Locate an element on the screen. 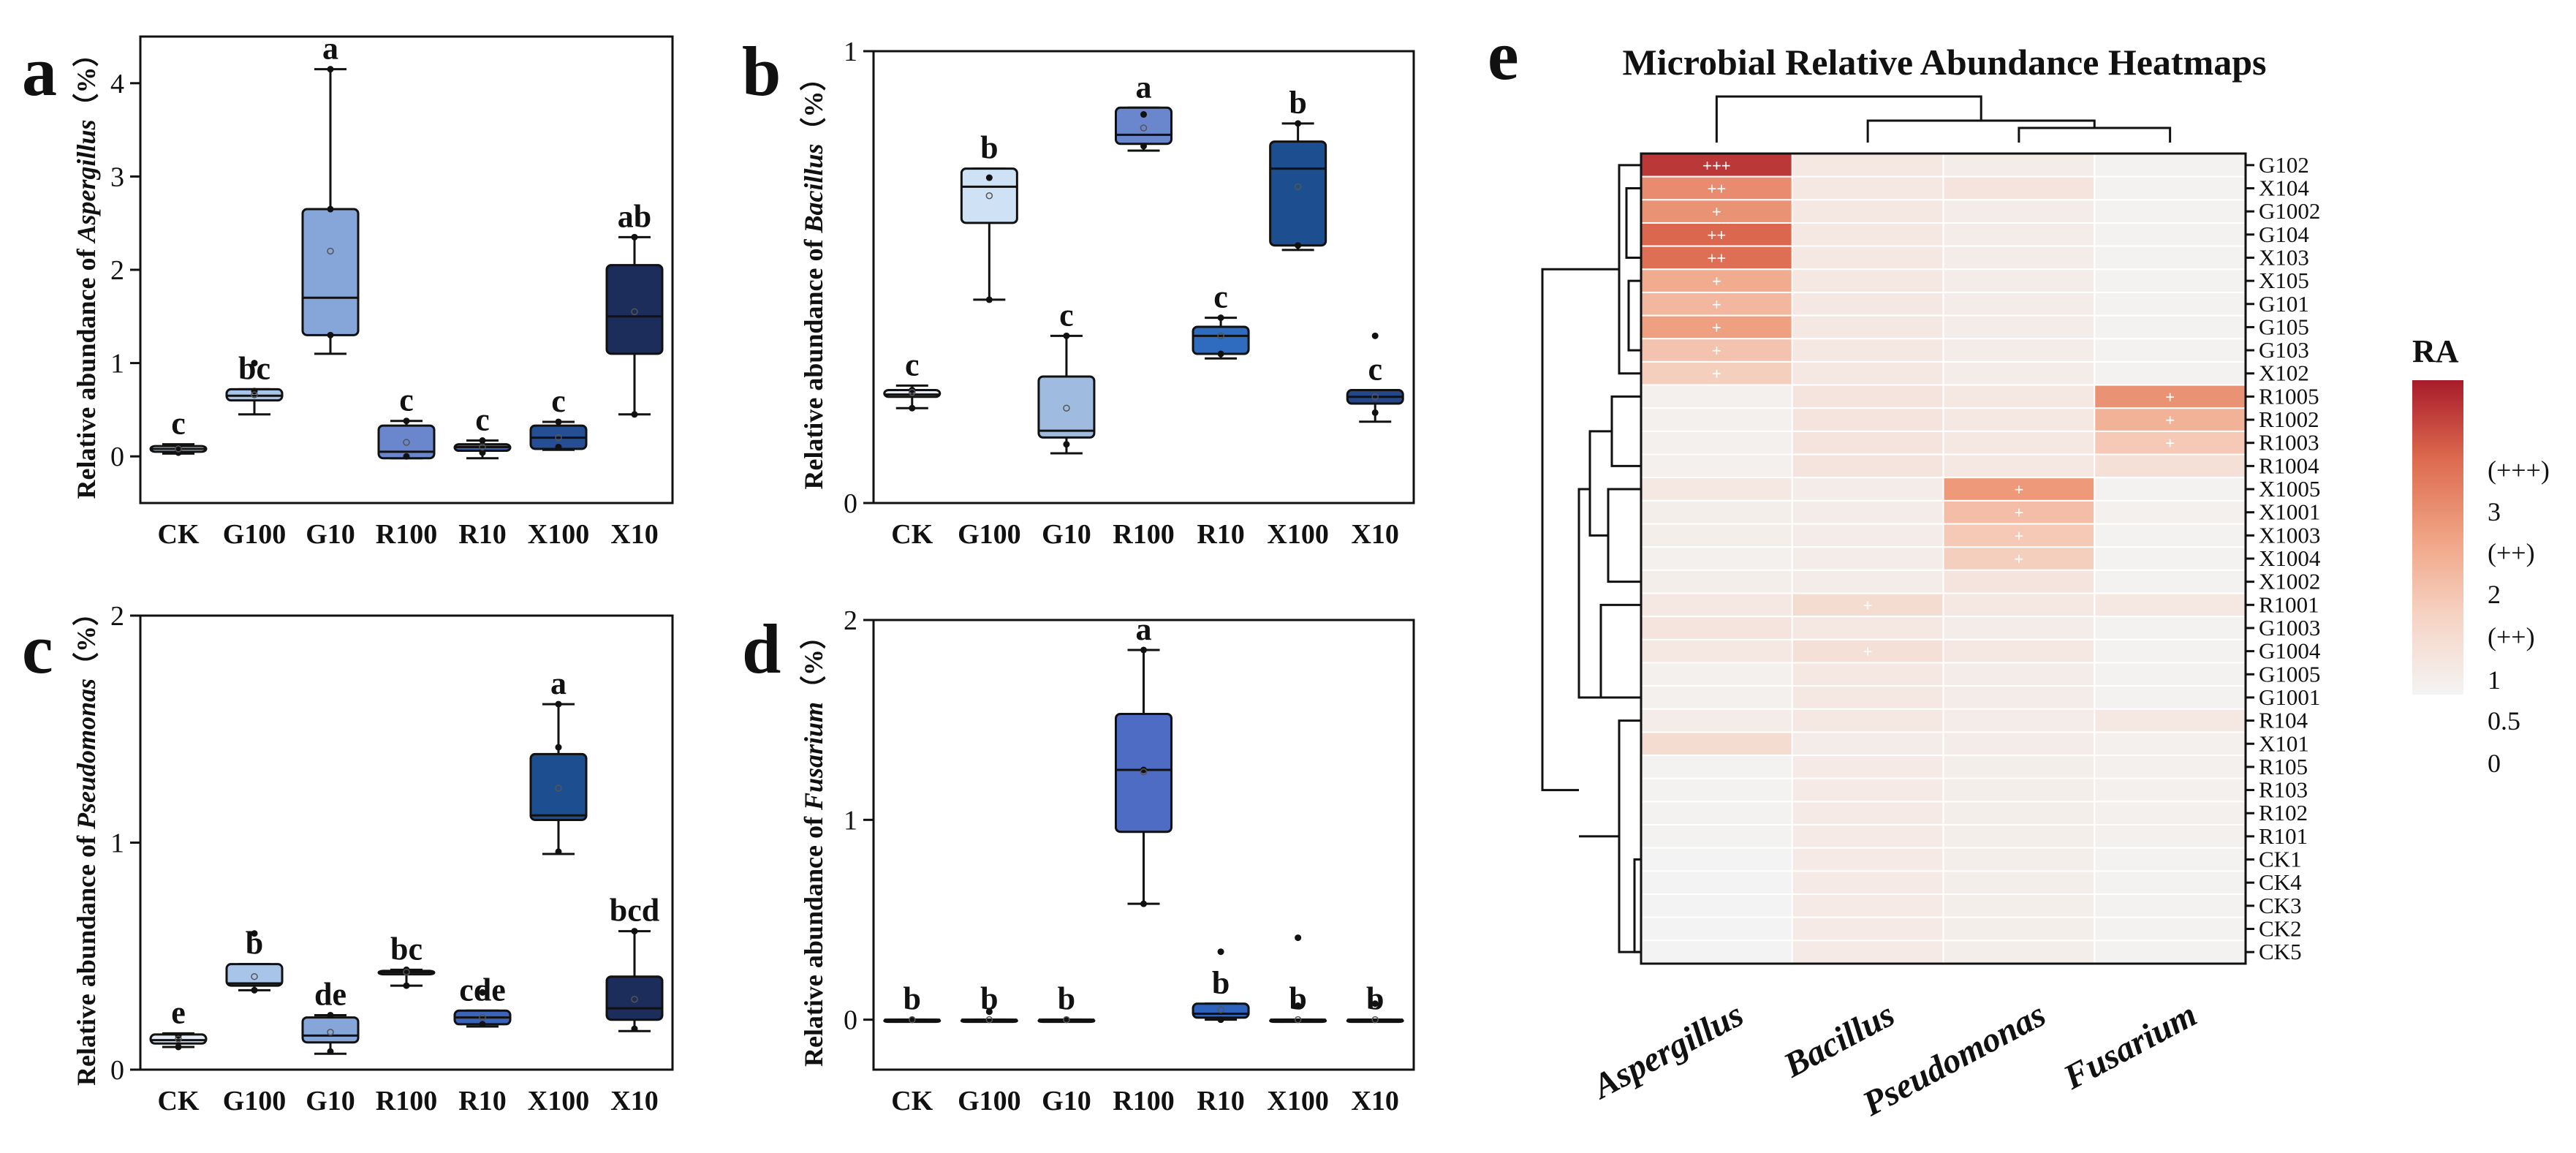 The width and height of the screenshot is (2576, 1153). y-tick-label-a: 2 is located at coordinates (117, 270).